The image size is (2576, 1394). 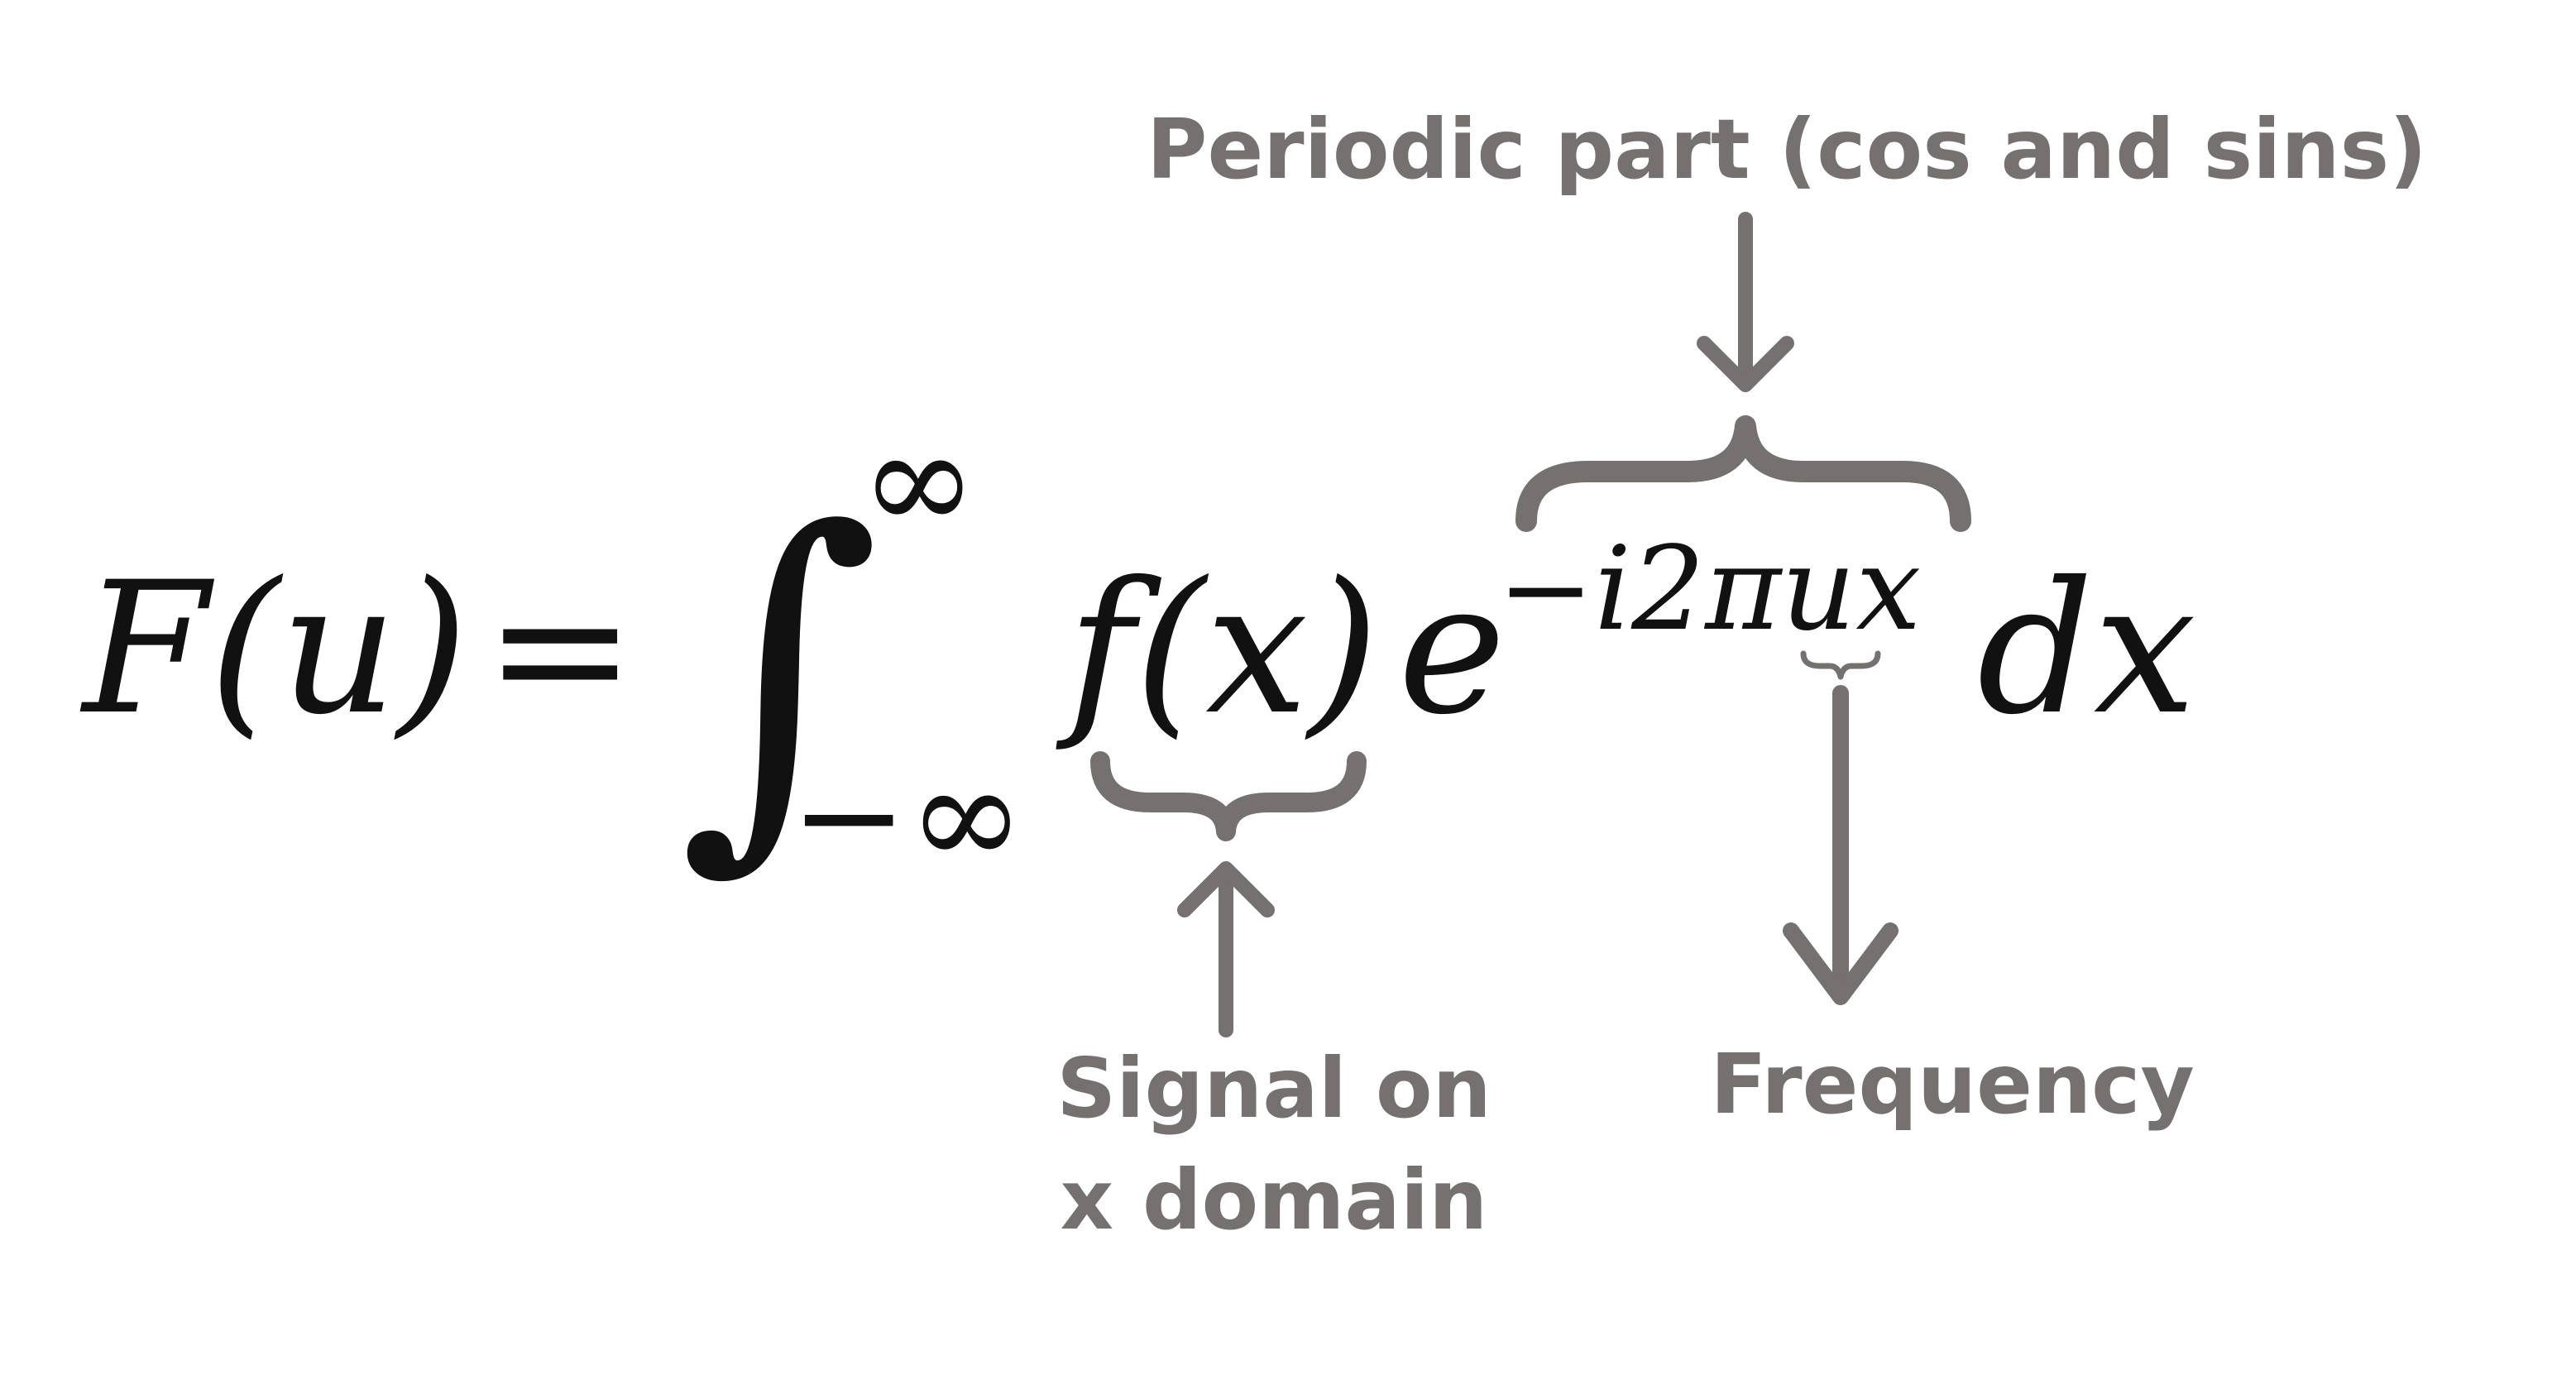 I want to click on integral-upper-limit: ∞, so click(x=919, y=481).